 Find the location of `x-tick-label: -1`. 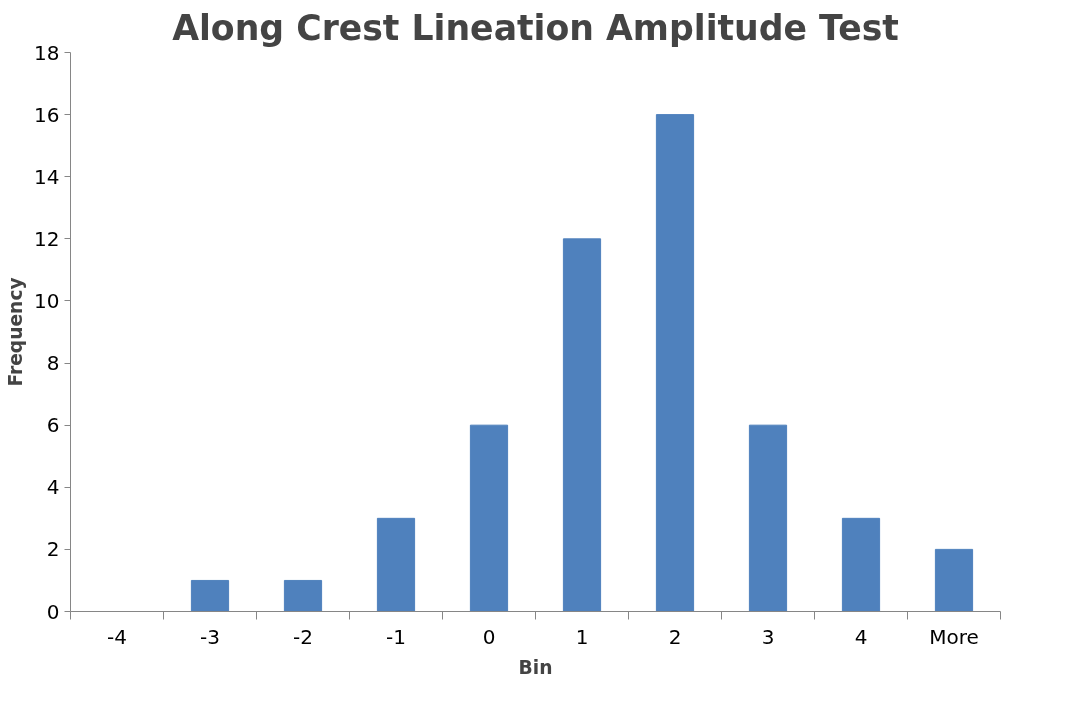

x-tick-label: -1 is located at coordinates (396, 636).